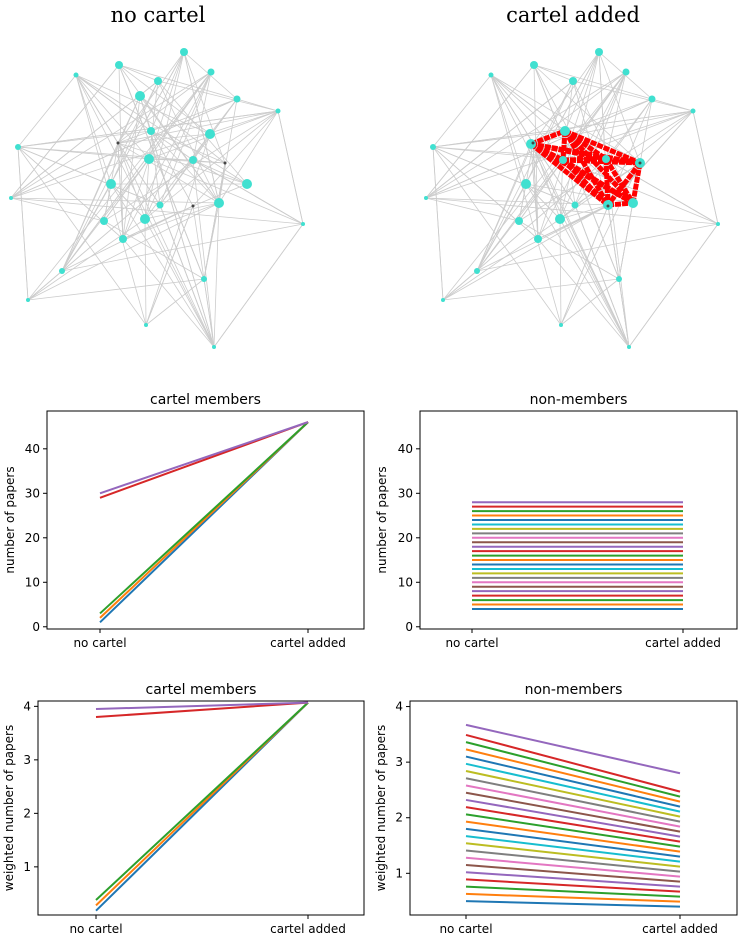  Describe the element at coordinates (409, 627) in the screenshot. I see `y-tick-label: 0` at that location.